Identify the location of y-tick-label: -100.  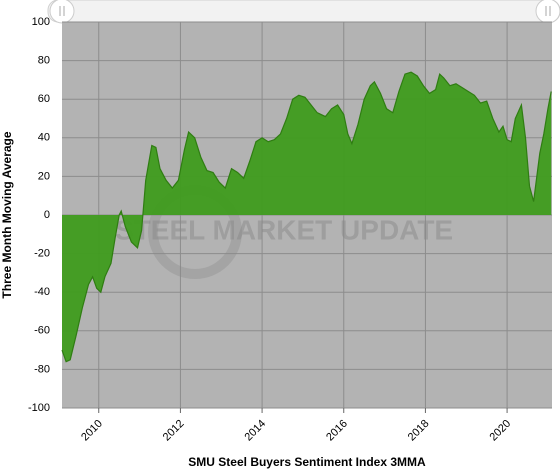
(39, 408).